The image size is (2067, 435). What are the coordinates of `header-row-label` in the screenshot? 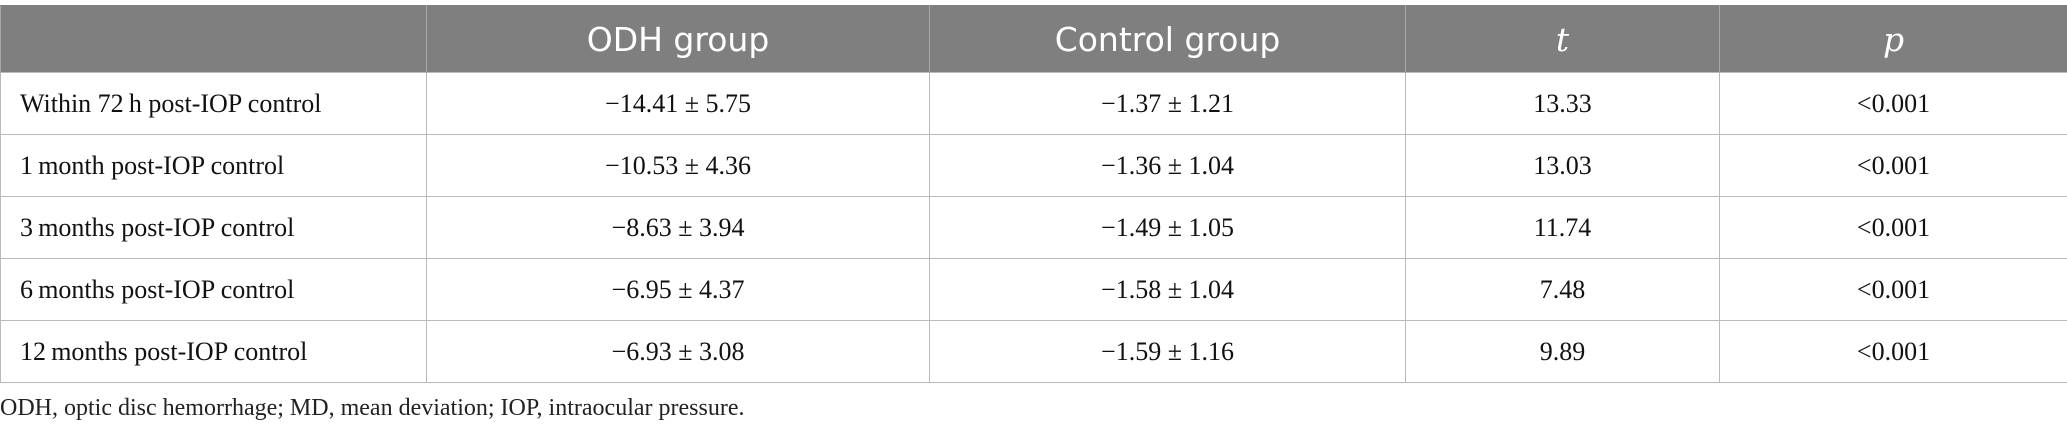 It's located at (213, 39).